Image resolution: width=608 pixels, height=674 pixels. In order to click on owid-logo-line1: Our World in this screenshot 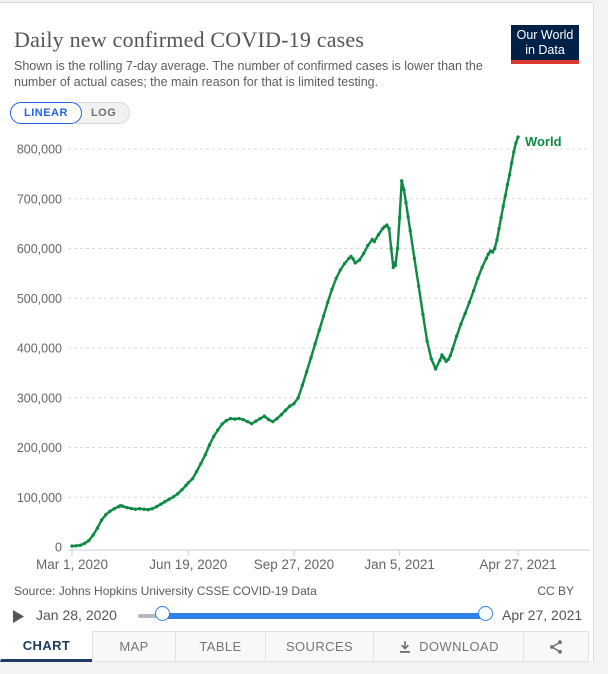, I will do `click(545, 35)`.